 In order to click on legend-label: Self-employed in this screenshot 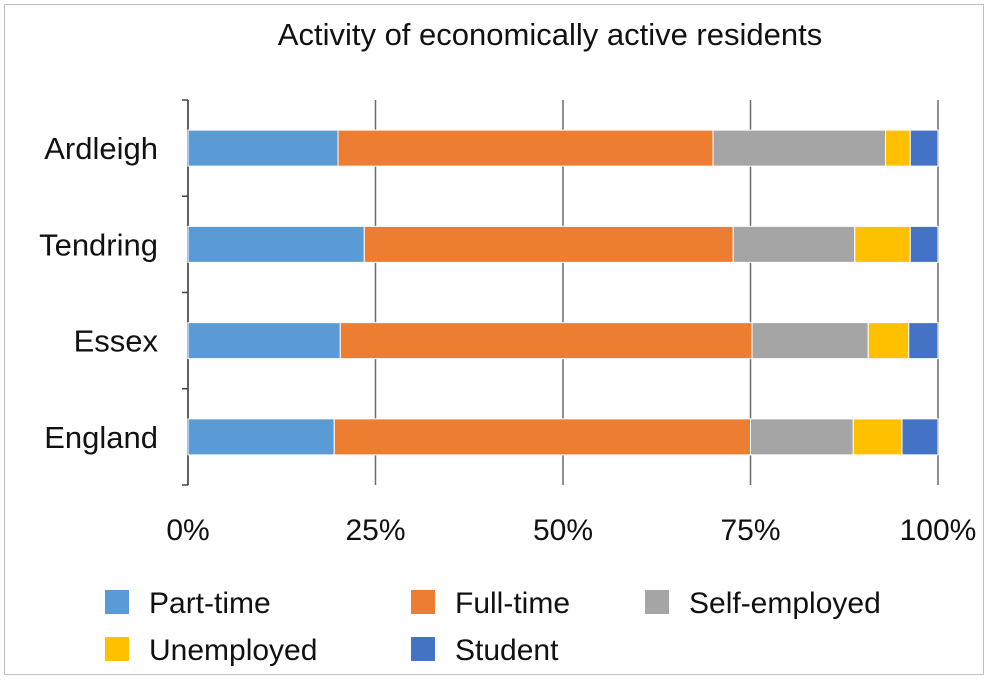, I will do `click(785, 603)`.